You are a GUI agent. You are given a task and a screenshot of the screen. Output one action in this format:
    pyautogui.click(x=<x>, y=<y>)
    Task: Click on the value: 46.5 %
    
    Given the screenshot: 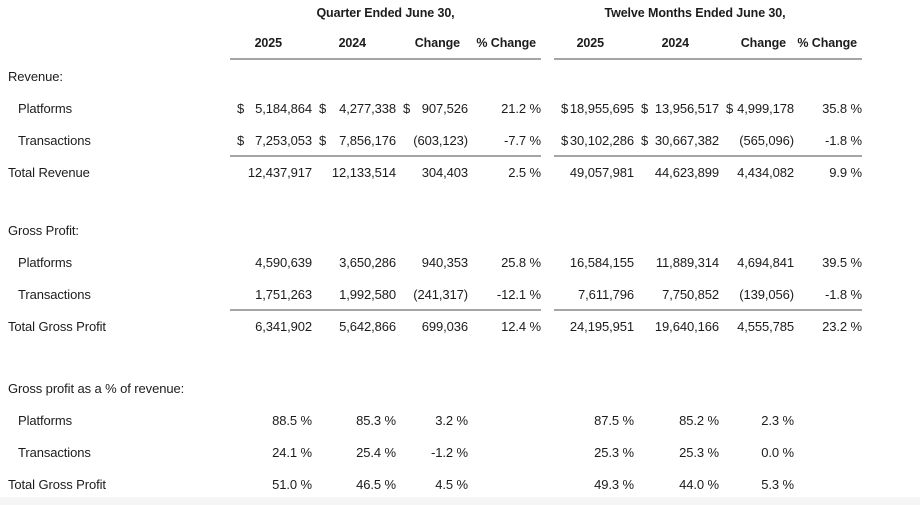 What is the action you would take?
    pyautogui.click(x=376, y=484)
    